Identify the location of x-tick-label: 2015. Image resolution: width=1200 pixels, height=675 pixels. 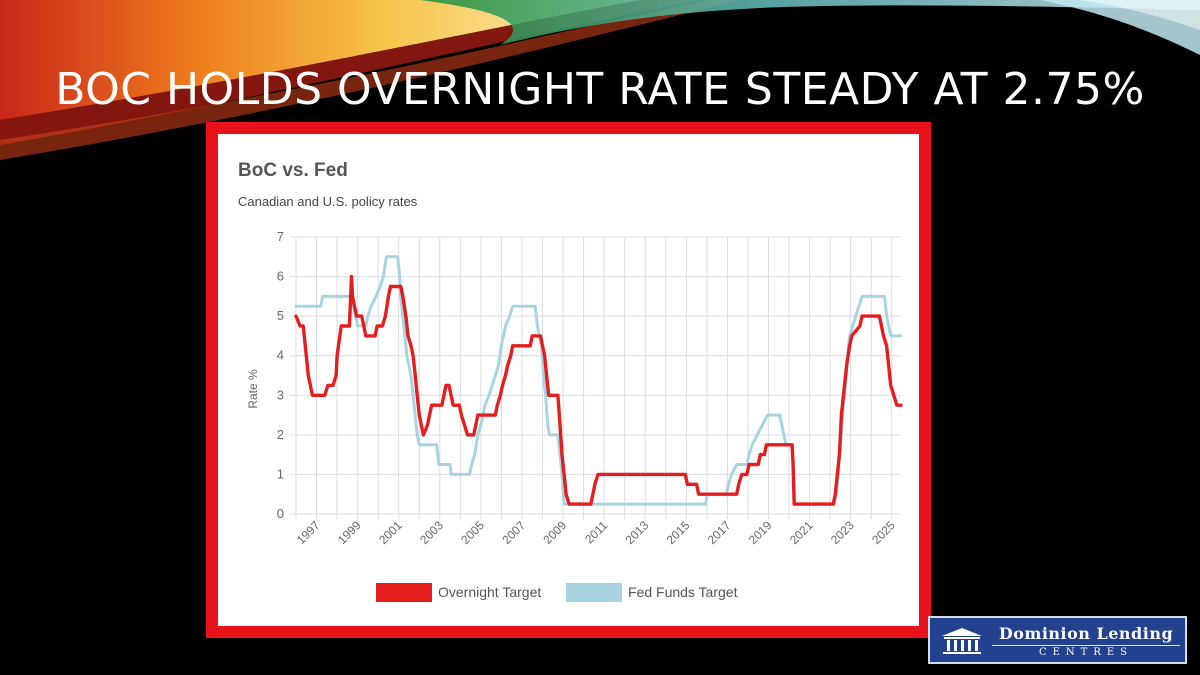
(678, 532).